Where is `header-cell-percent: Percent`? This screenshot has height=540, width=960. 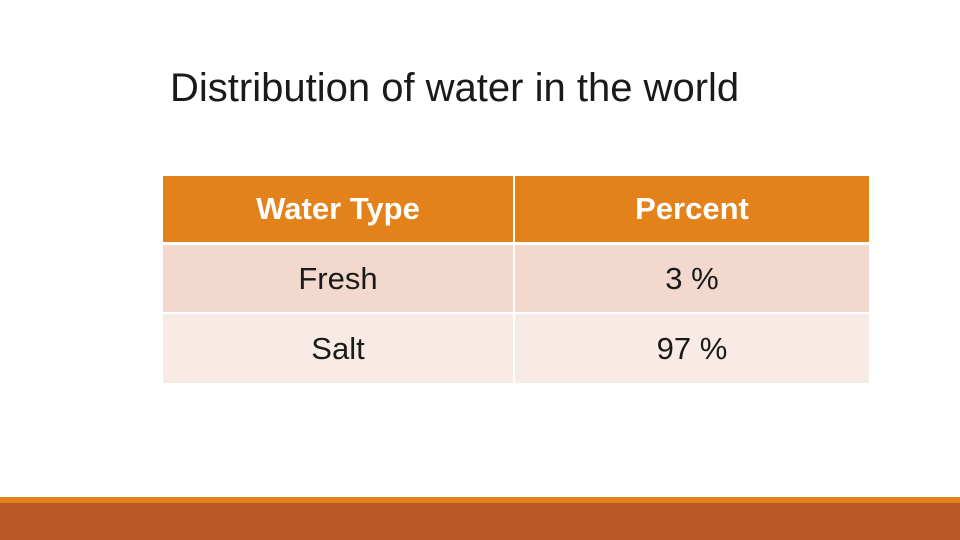
header-cell-percent: Percent is located at coordinates (692, 210).